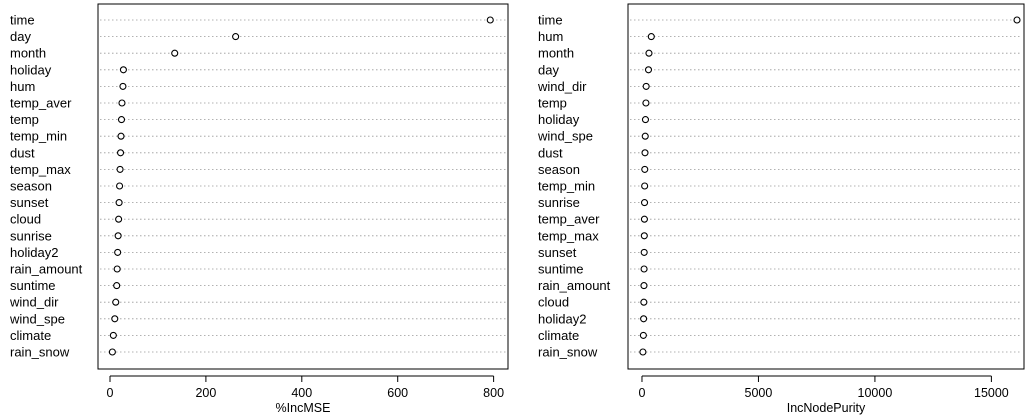  Describe the element at coordinates (648, 70) in the screenshot. I see `purity-point-day` at that location.